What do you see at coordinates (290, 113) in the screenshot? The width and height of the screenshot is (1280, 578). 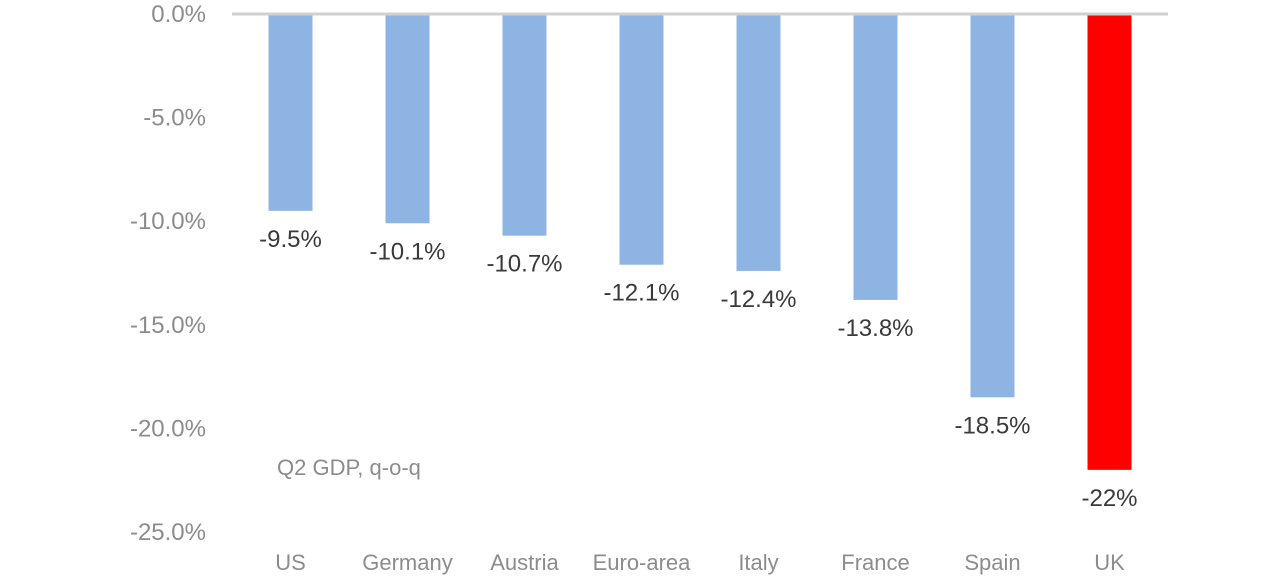 I see `bar-us` at bounding box center [290, 113].